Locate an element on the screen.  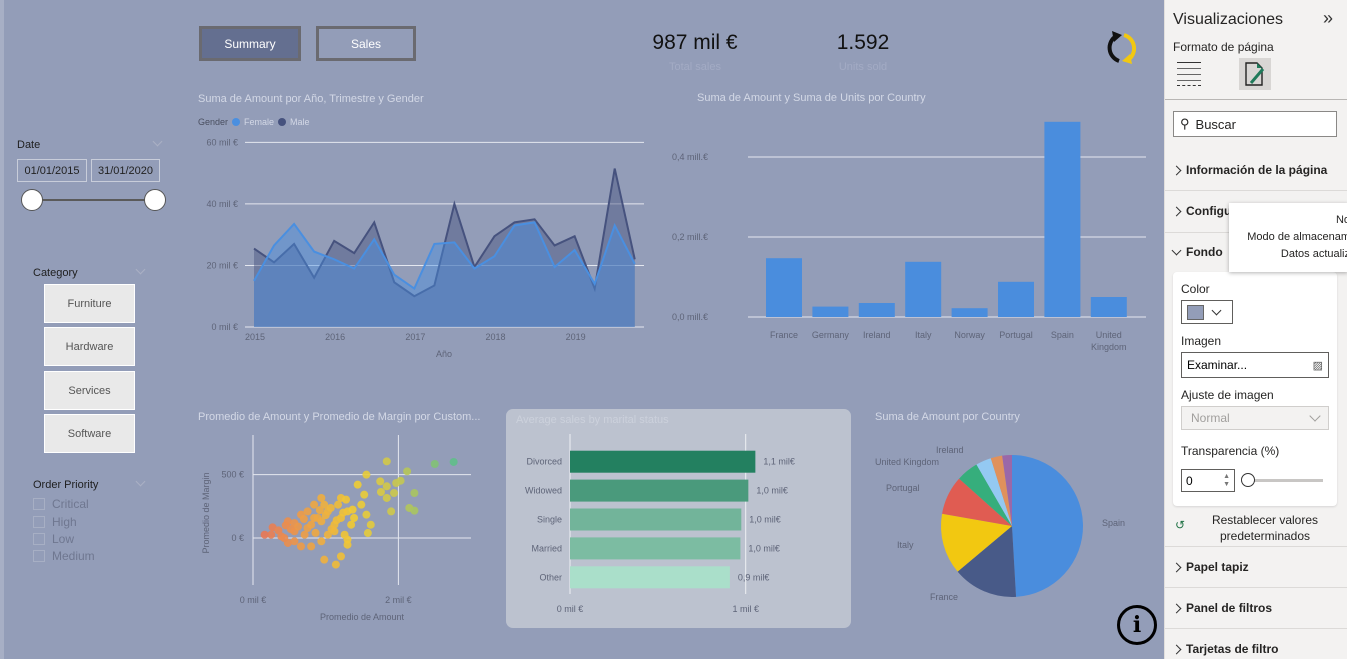
image-fit-select: Normal is located at coordinates (1255, 418).